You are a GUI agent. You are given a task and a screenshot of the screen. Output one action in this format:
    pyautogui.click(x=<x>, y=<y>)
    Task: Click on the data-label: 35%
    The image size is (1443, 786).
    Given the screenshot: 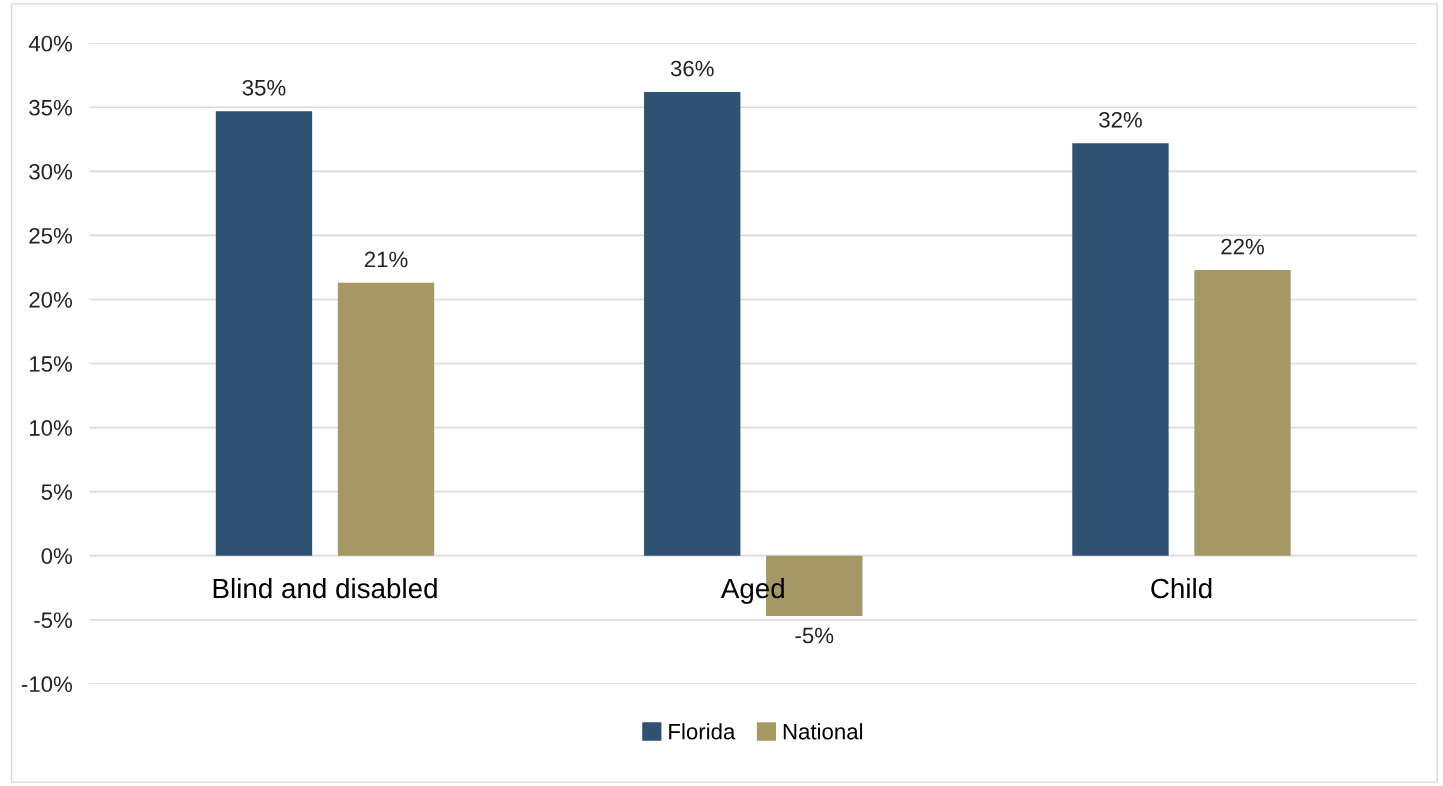 What is the action you would take?
    pyautogui.click(x=264, y=87)
    